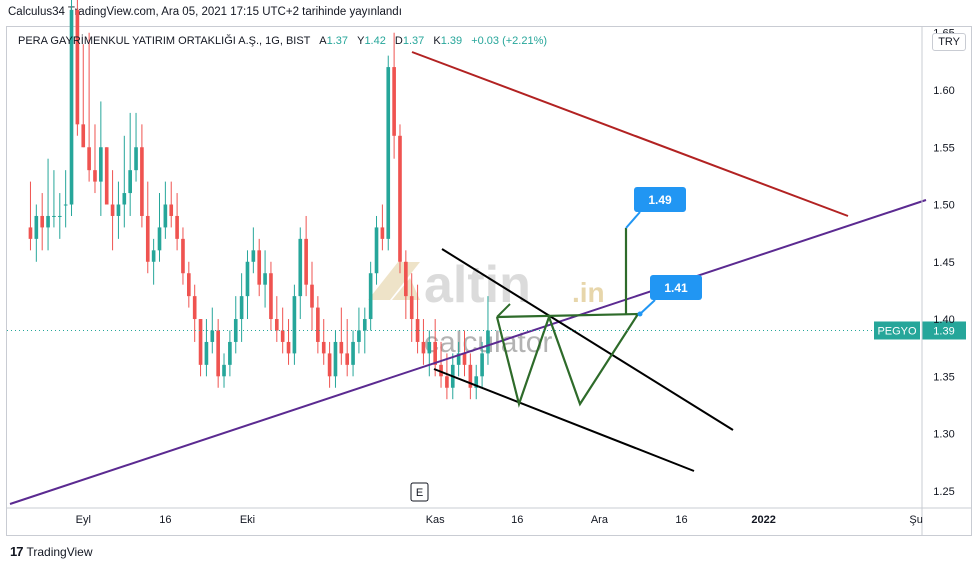 The image size is (978, 568). Describe the element at coordinates (398, 41) in the screenshot. I see `legend-low-label: D` at that location.